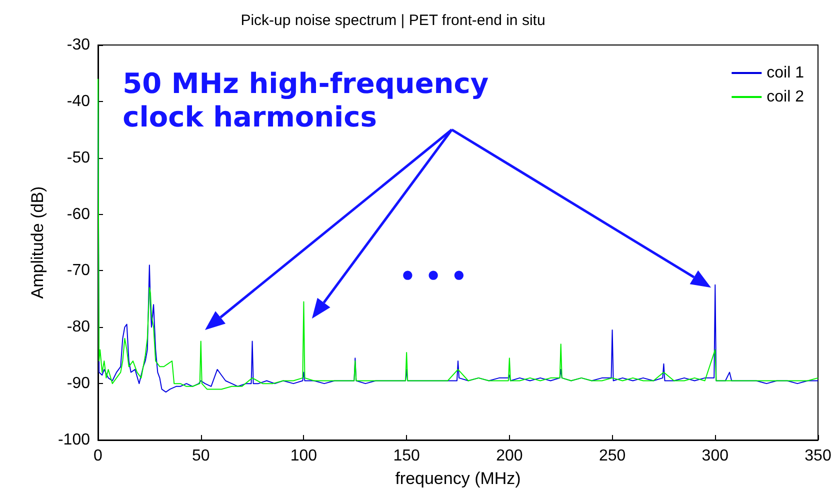 Image resolution: width=839 pixels, height=501 pixels. I want to click on y-tick-label: -60, so click(78, 214).